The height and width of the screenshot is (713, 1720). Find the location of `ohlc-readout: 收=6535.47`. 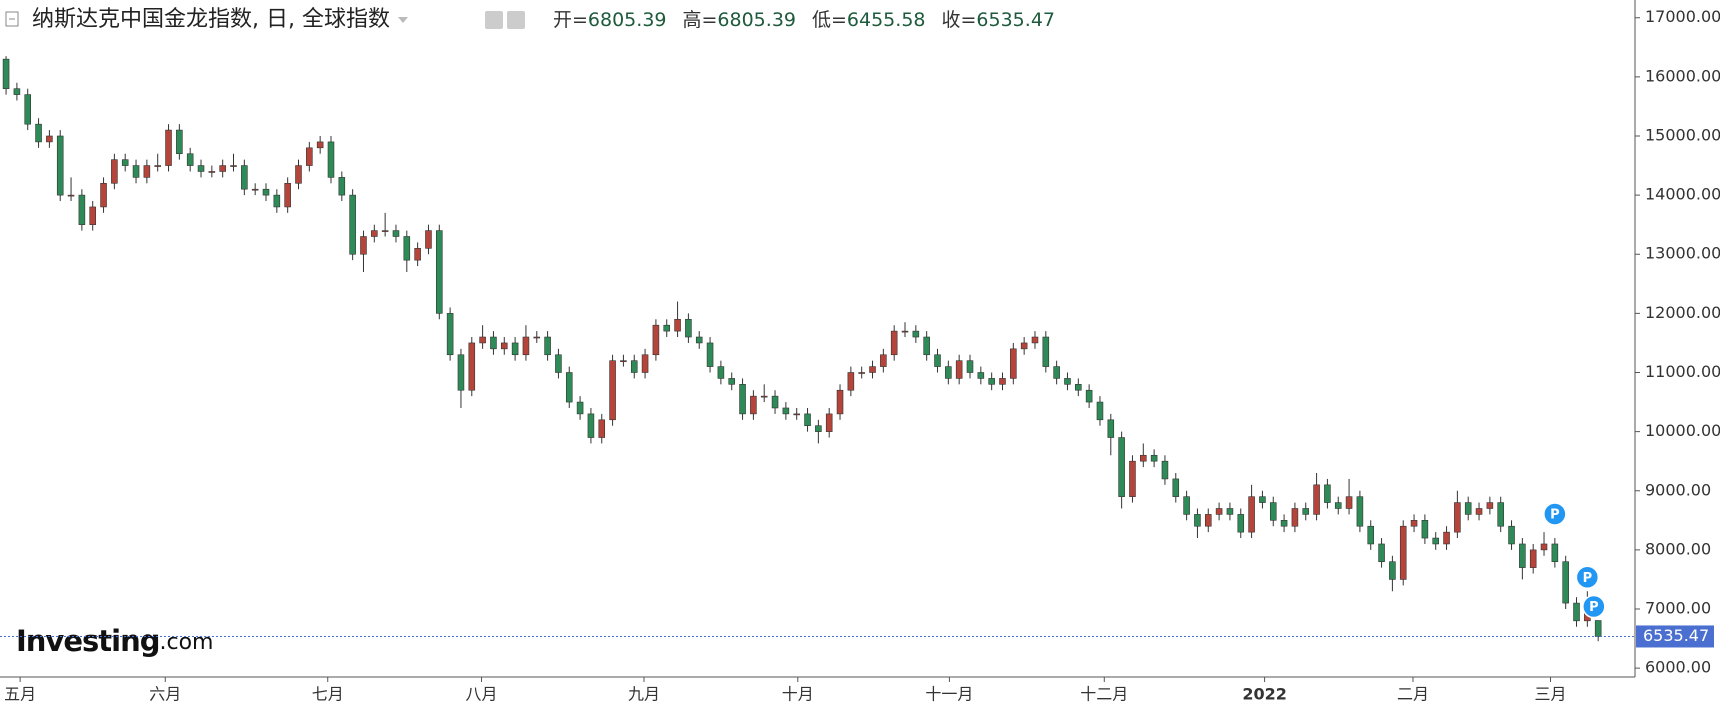

ohlc-readout: 收=6535.47 is located at coordinates (999, 20).